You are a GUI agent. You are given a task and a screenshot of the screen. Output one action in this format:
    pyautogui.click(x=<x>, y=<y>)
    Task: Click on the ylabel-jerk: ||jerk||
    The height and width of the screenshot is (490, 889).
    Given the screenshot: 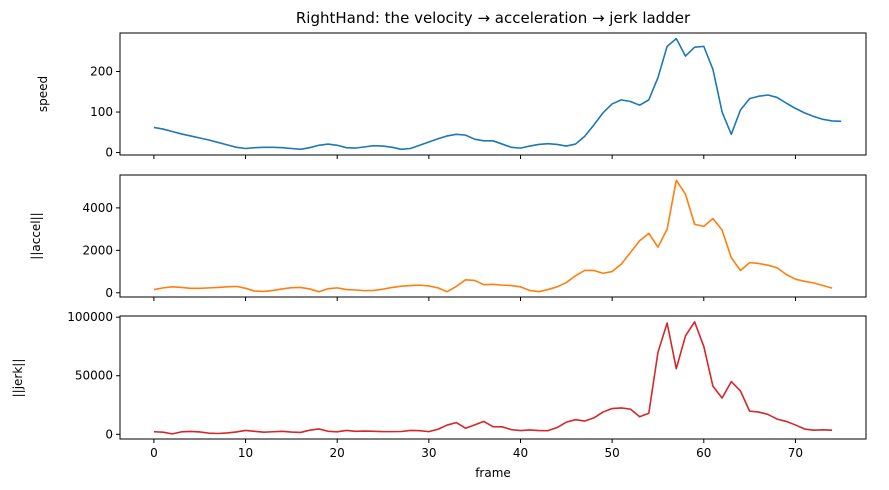 What is the action you would take?
    pyautogui.click(x=18, y=378)
    